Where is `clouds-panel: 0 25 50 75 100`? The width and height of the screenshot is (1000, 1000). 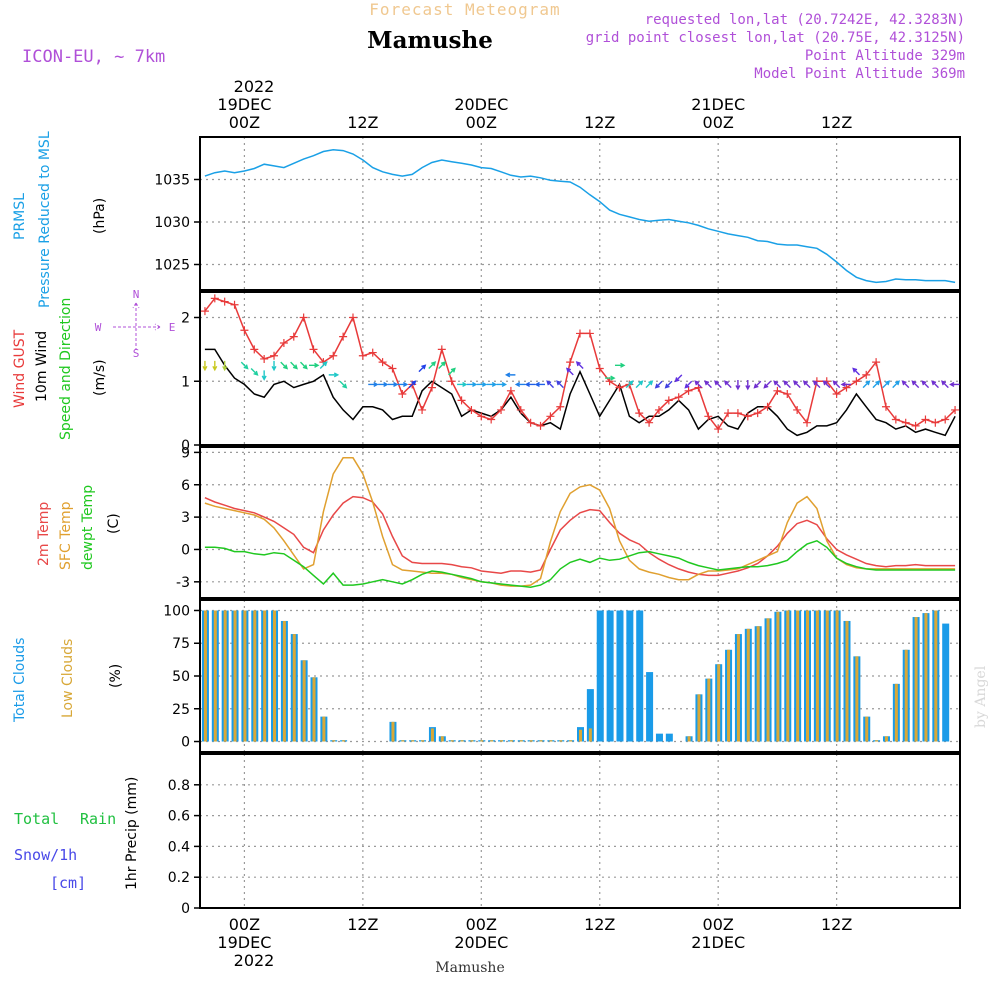 clouds-panel: 0 25 50 75 100 is located at coordinates (562, 676).